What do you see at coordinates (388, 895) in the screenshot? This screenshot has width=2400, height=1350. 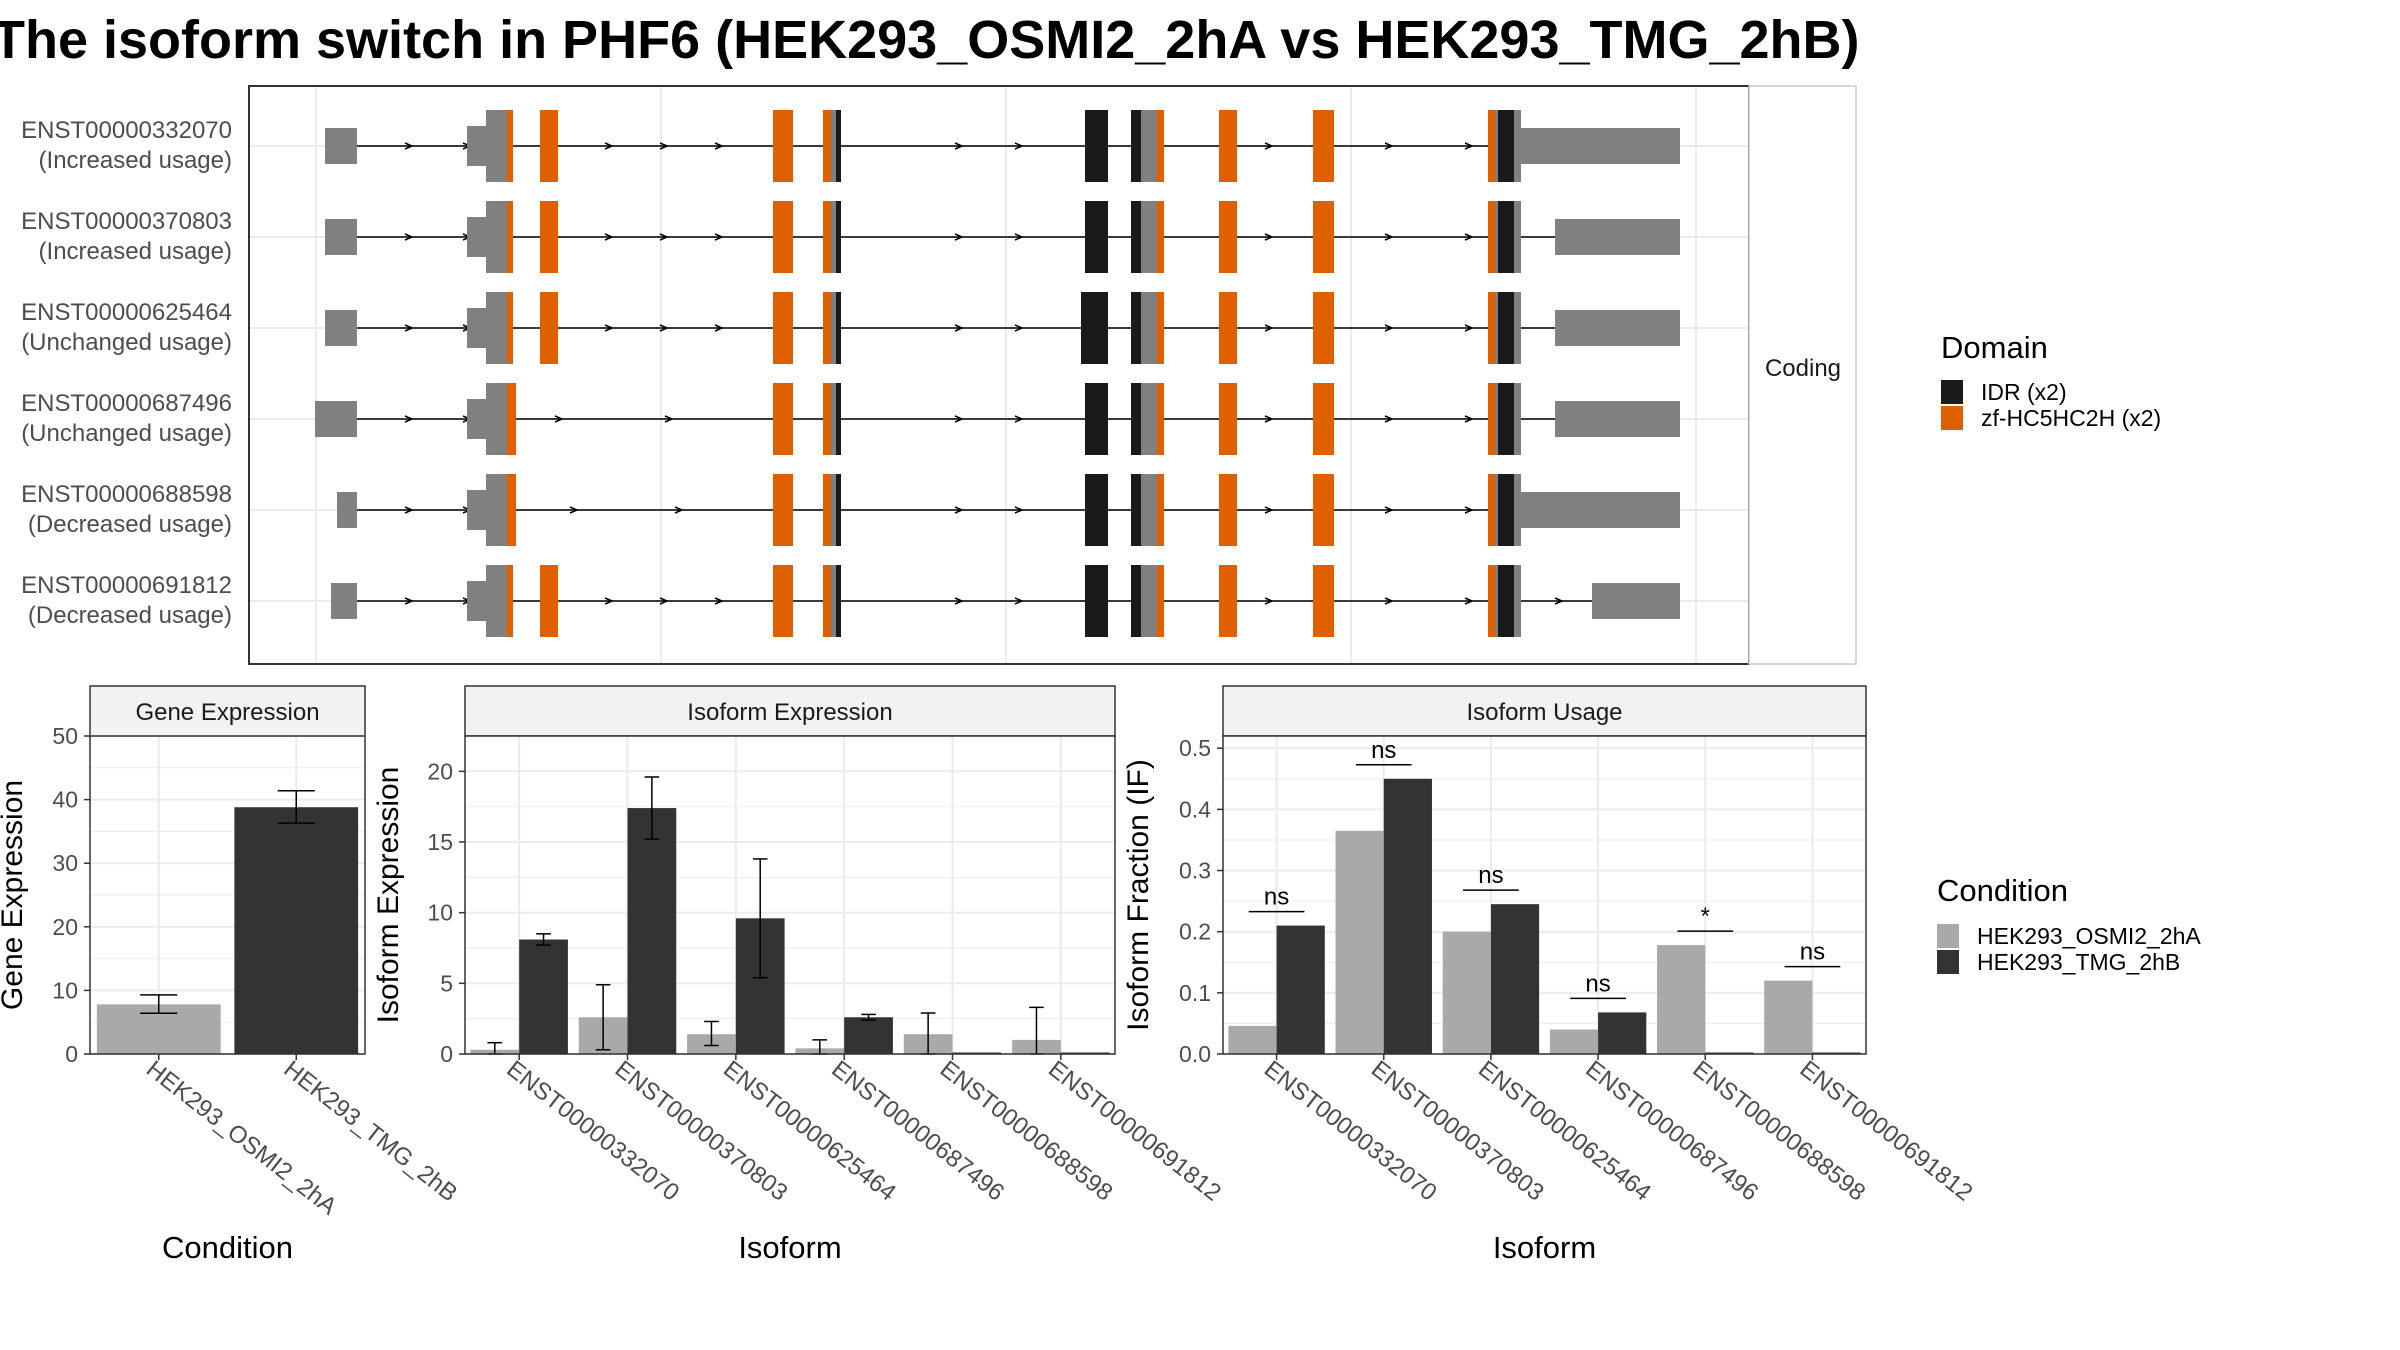 I see `y-axis-title: Isoform Expression` at bounding box center [388, 895].